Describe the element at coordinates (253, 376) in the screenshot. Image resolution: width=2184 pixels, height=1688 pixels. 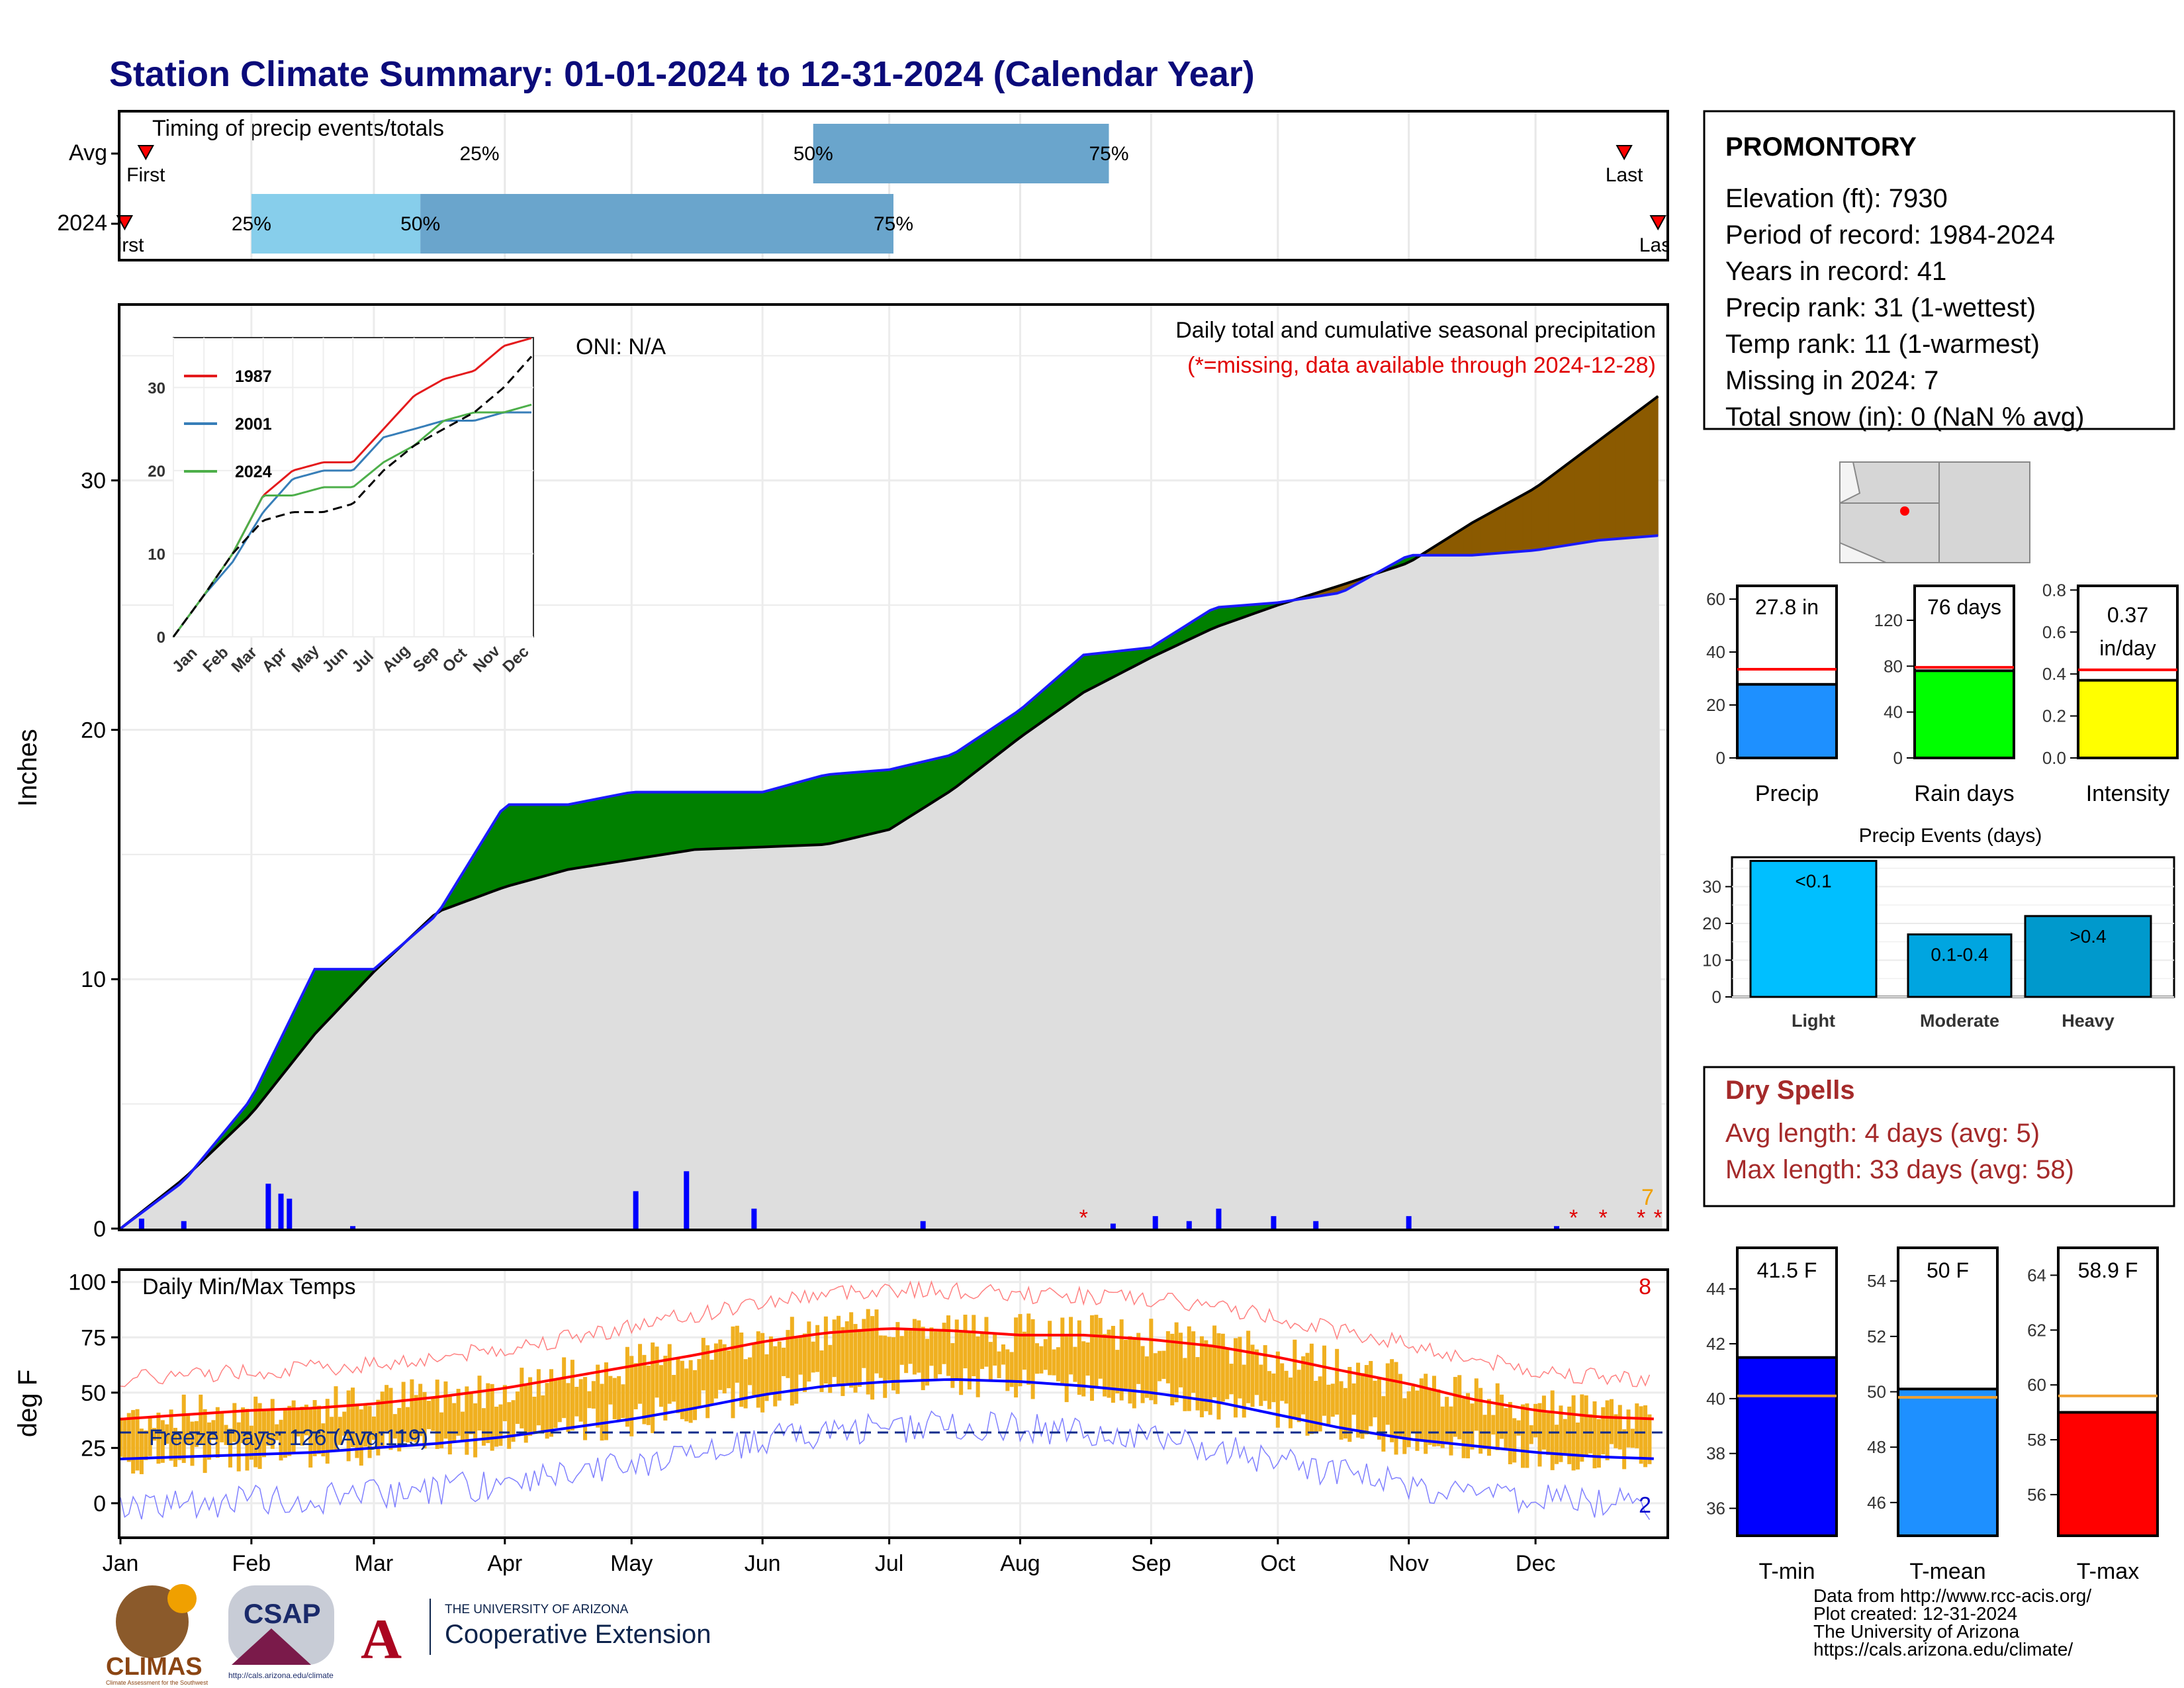
I see `inset-legend-label: 1987` at that location.